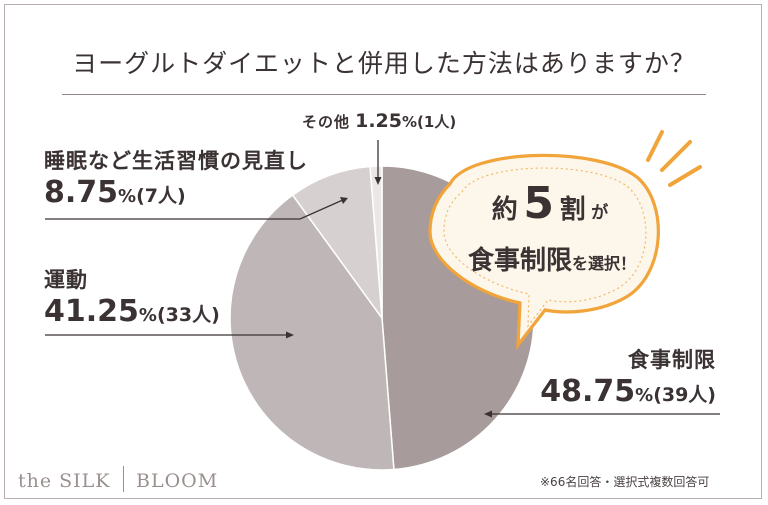 The height and width of the screenshot is (505, 768). I want to click on pie-slice-undo, so click(312, 332).